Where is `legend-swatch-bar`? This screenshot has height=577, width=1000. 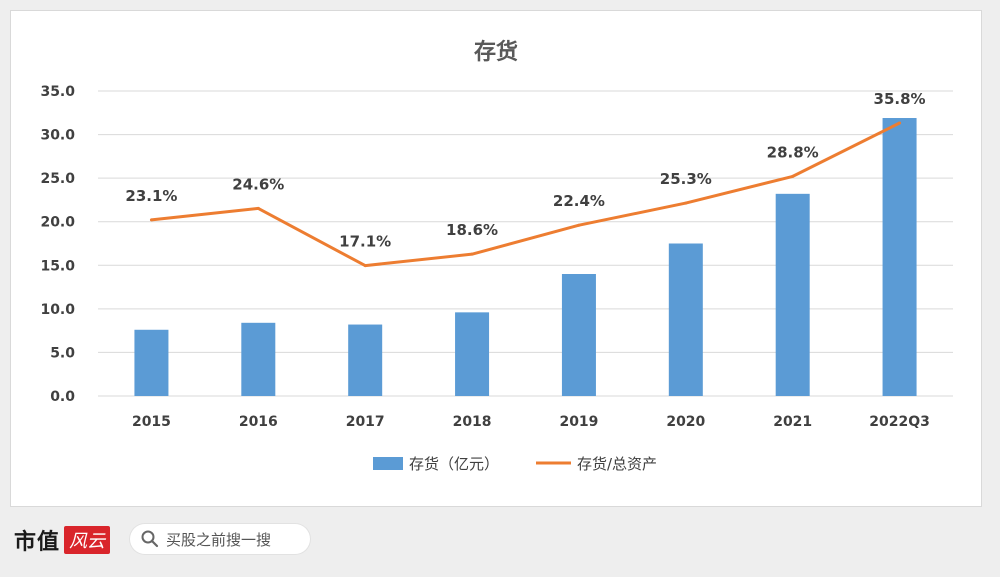 legend-swatch-bar is located at coordinates (388, 463).